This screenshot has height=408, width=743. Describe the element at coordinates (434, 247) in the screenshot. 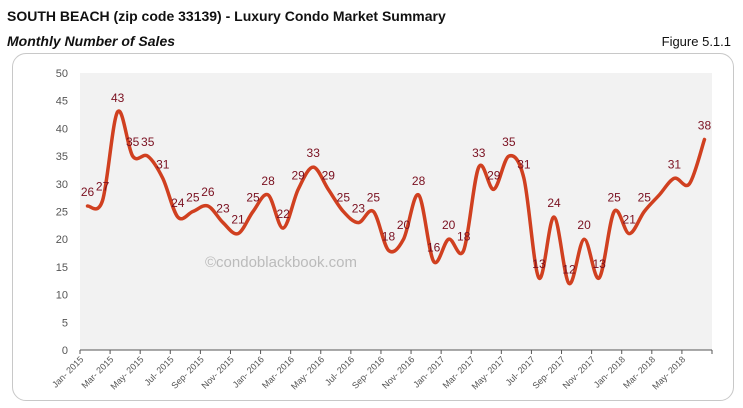

I see `data-label: 16` at that location.